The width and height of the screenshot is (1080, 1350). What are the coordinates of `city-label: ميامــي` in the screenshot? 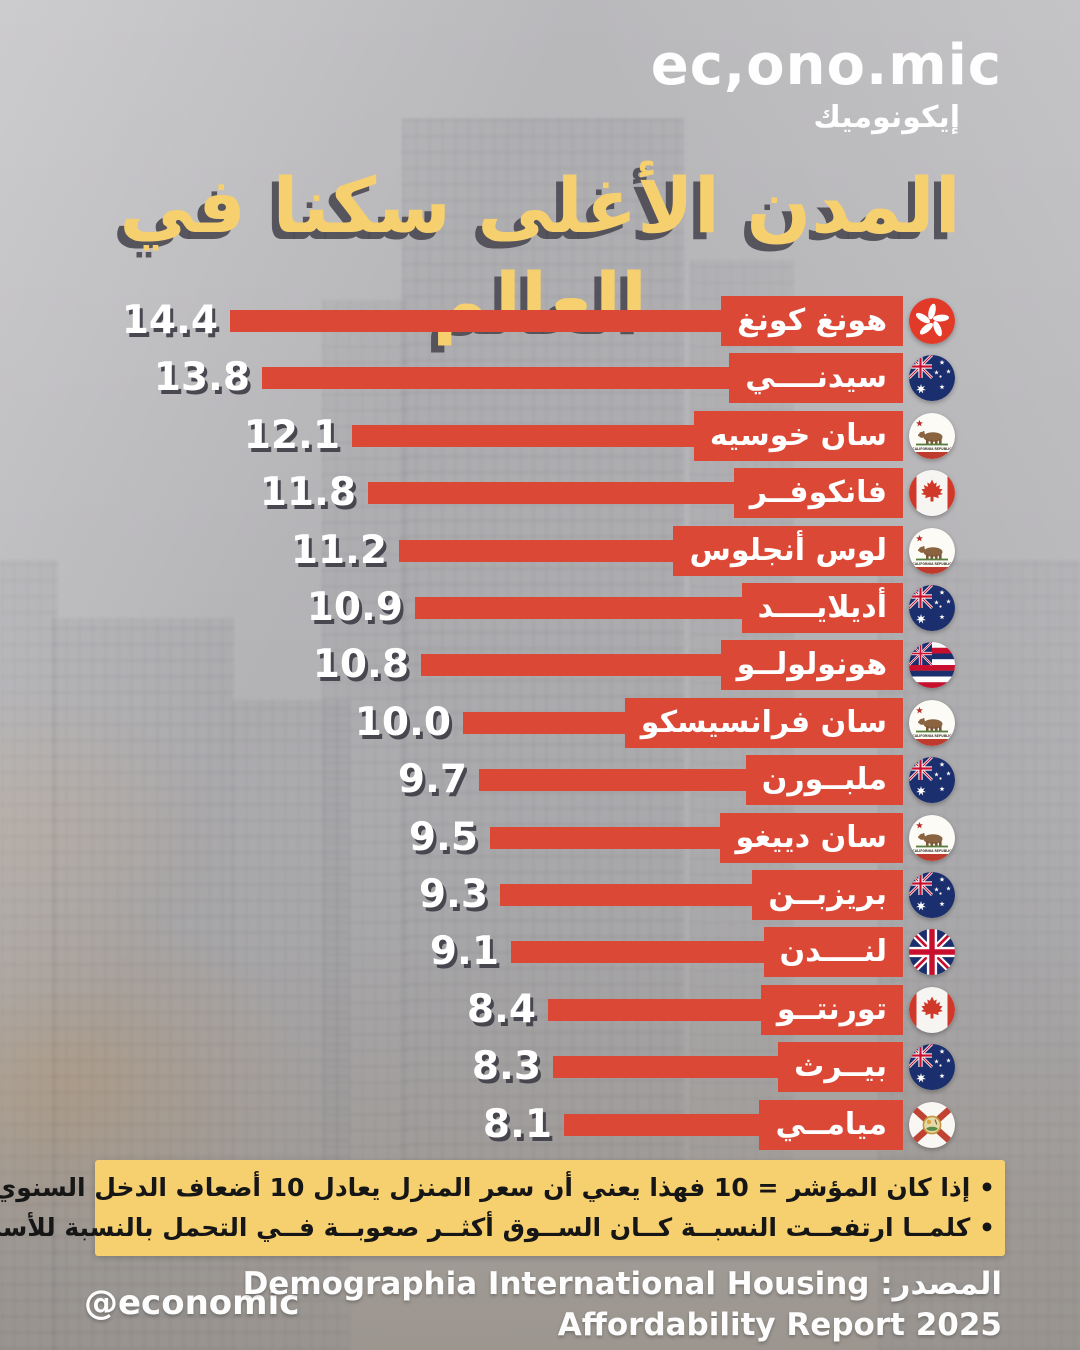 It's located at (831, 1124).